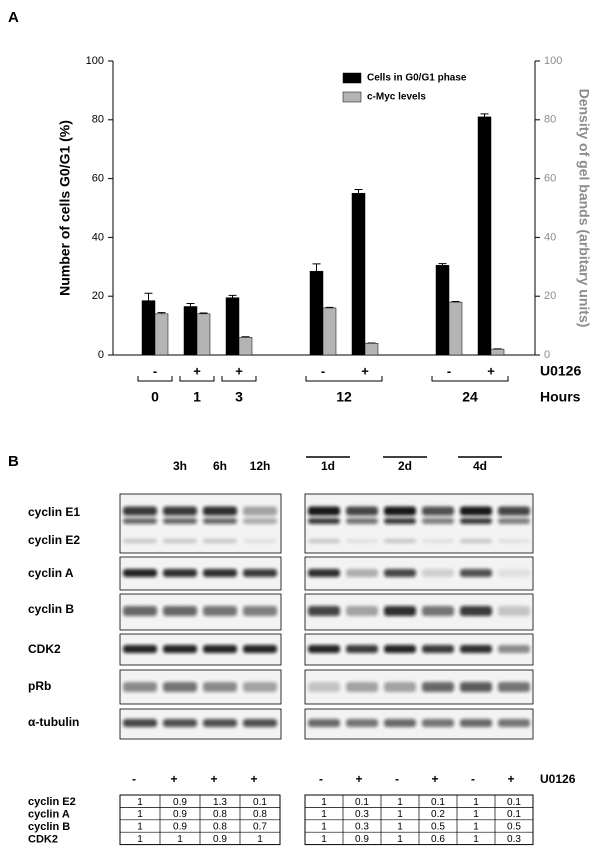 The image size is (600, 848). Describe the element at coordinates (220, 802) in the screenshot. I see `table-cell: 1.3` at that location.